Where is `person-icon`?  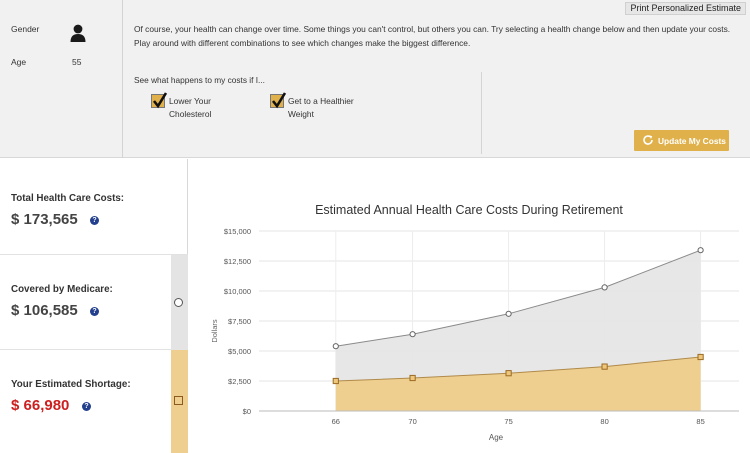
person-icon is located at coordinates (78, 33).